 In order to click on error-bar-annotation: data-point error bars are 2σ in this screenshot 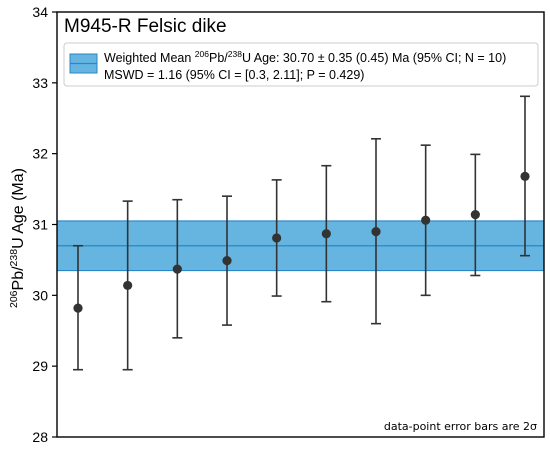, I will do `click(460, 426)`.